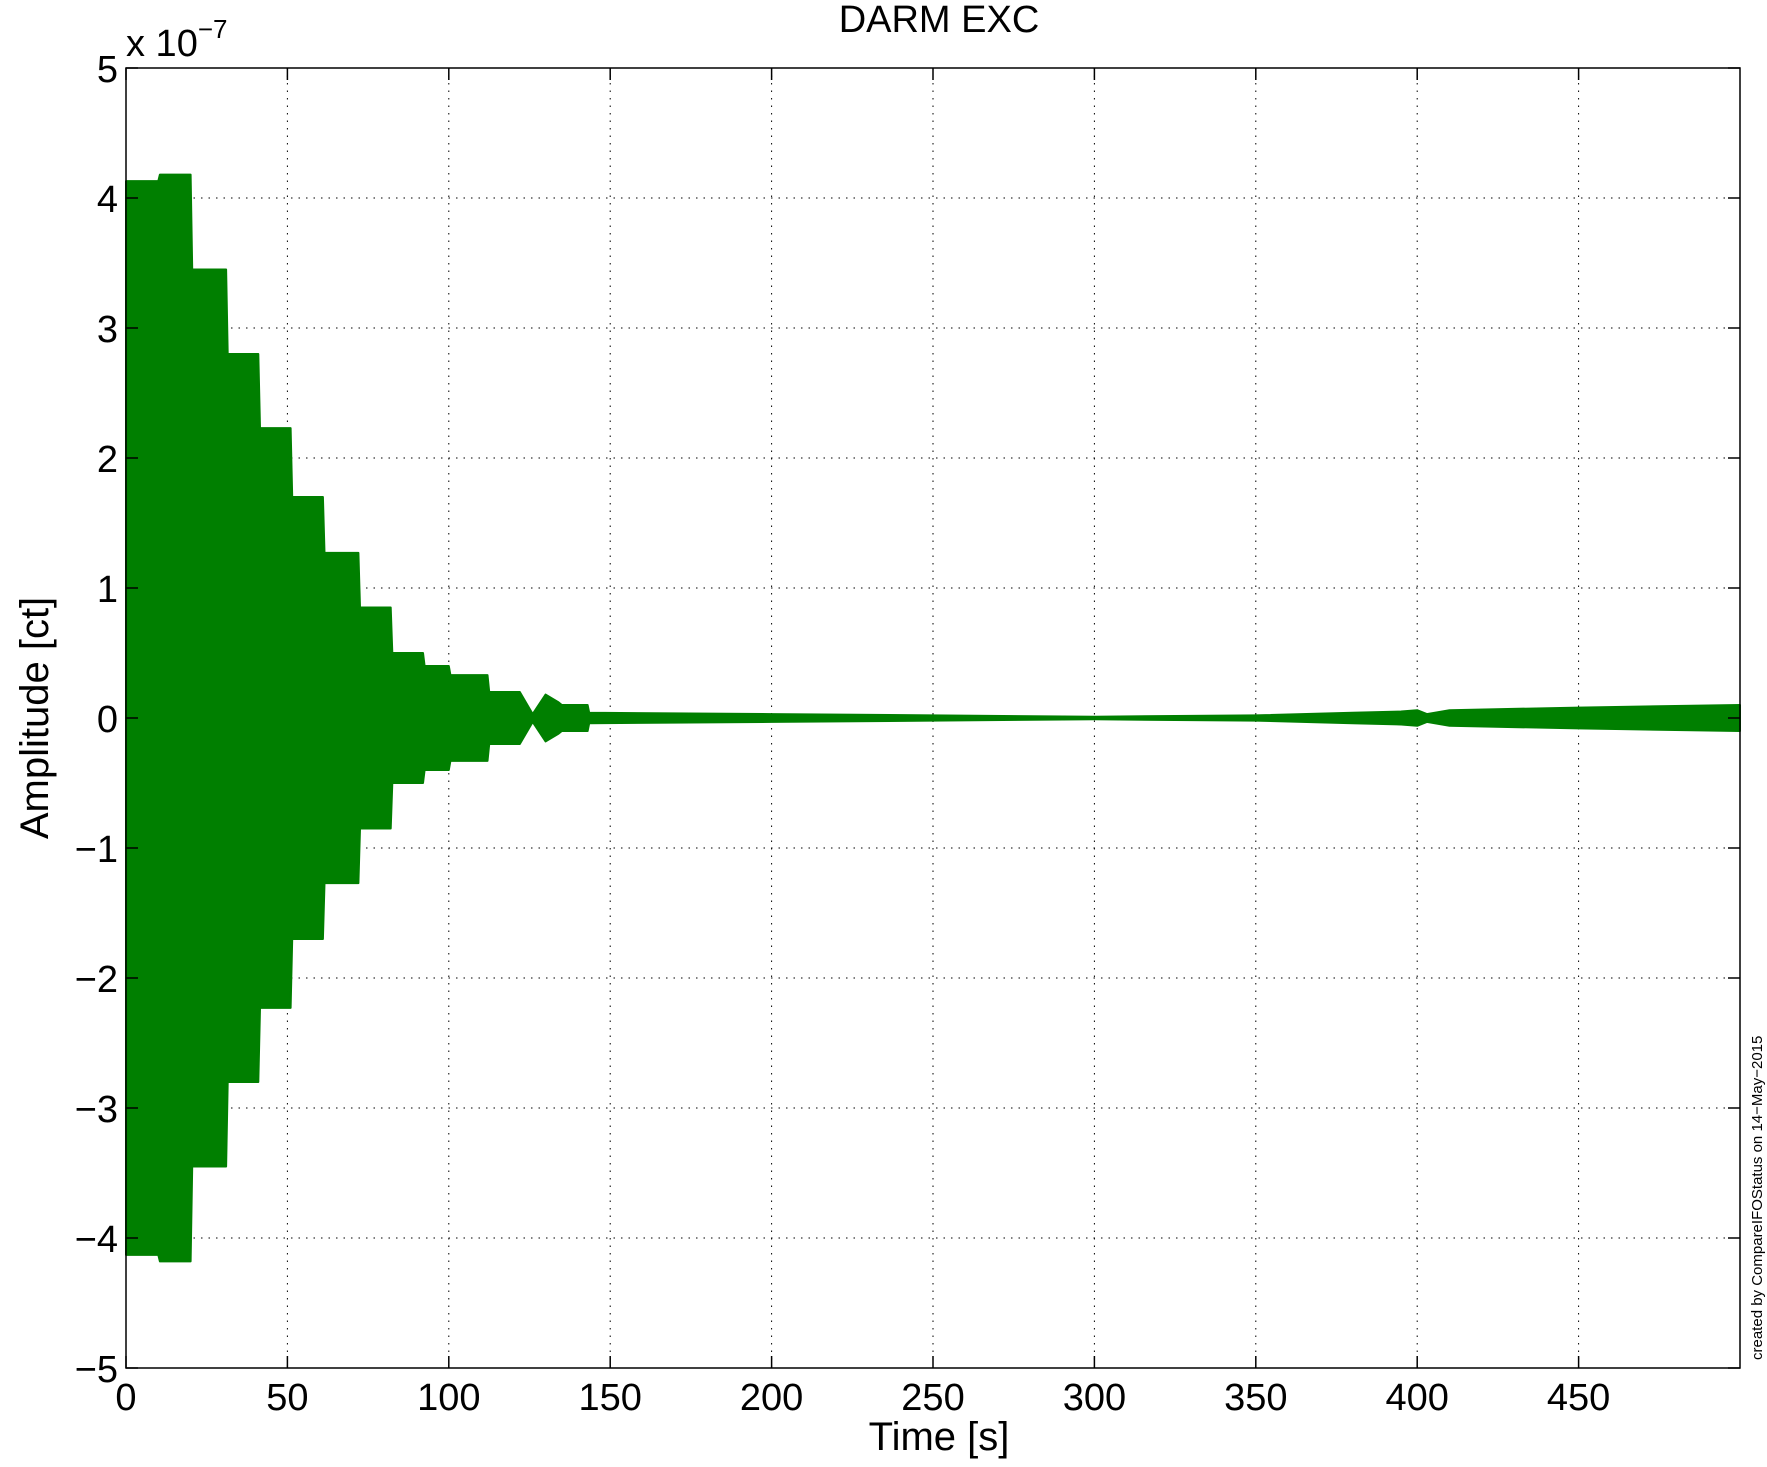  What do you see at coordinates (162, 44) in the screenshot?
I see `y-multiplier-base: x 10` at bounding box center [162, 44].